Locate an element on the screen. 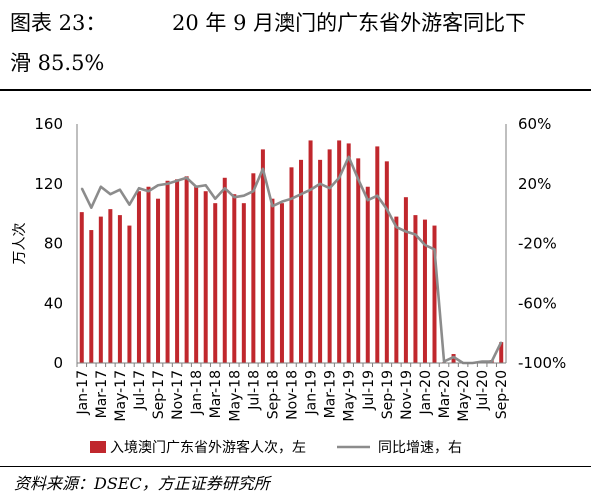  x-tick-label: Jan-17 is located at coordinates (83, 392).